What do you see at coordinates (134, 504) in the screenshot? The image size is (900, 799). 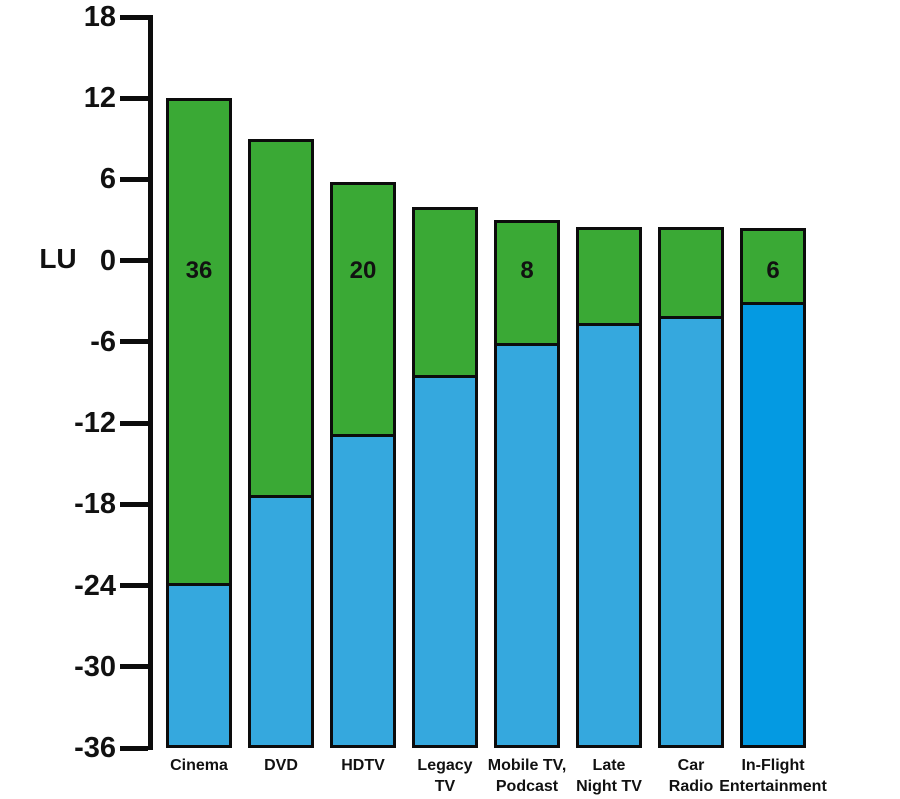 I see `y-tick--18` at bounding box center [134, 504].